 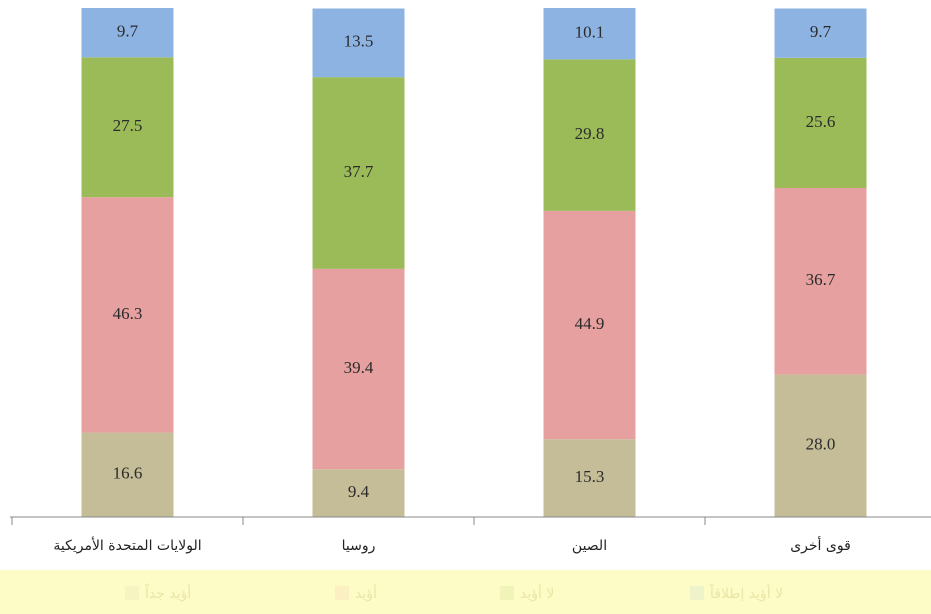 What do you see at coordinates (746, 592) in the screenshot?
I see `legend-label: لا أؤيد إطلاقاً` at bounding box center [746, 592].